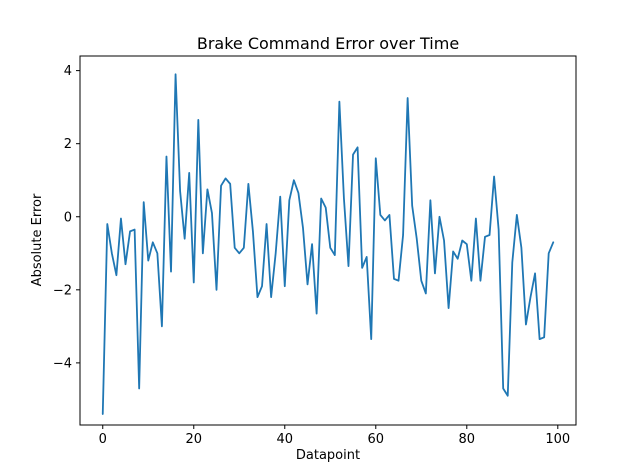 Image resolution: width=640 pixels, height=472 pixels. What do you see at coordinates (284, 439) in the screenshot?
I see `x-tick-label: 40` at bounding box center [284, 439].